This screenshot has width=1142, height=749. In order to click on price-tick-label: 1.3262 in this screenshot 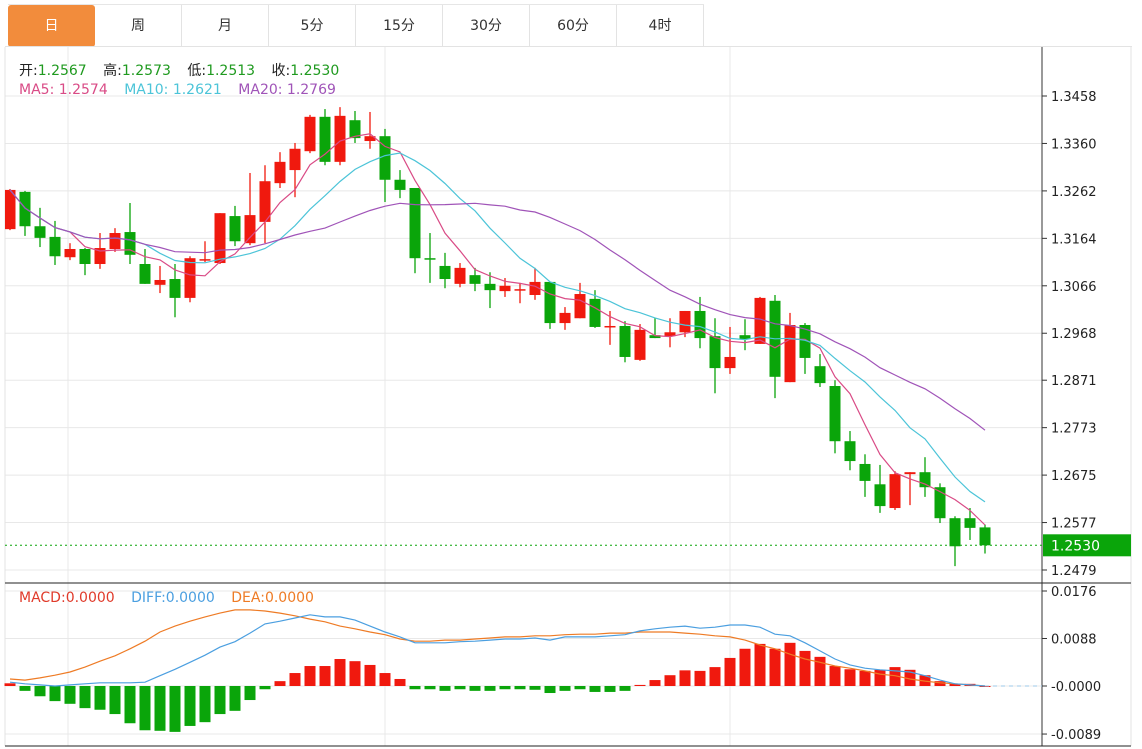, I will do `click(1074, 192)`.